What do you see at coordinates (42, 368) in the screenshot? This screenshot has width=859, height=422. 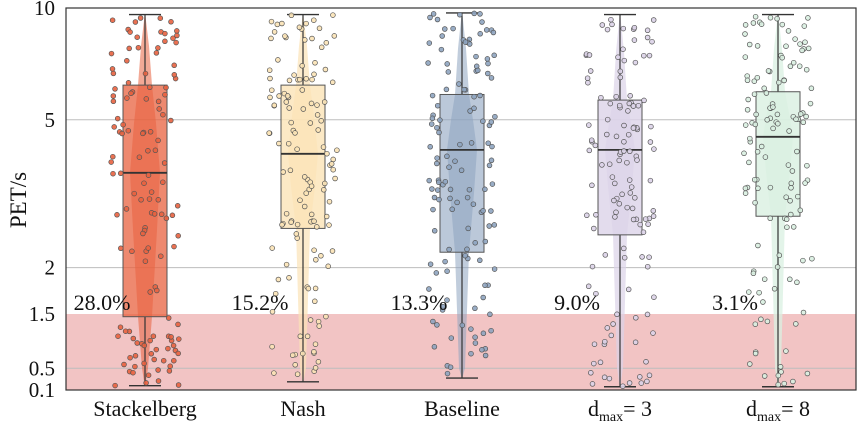 I see `y-tick-label: 0.5` at bounding box center [42, 368].